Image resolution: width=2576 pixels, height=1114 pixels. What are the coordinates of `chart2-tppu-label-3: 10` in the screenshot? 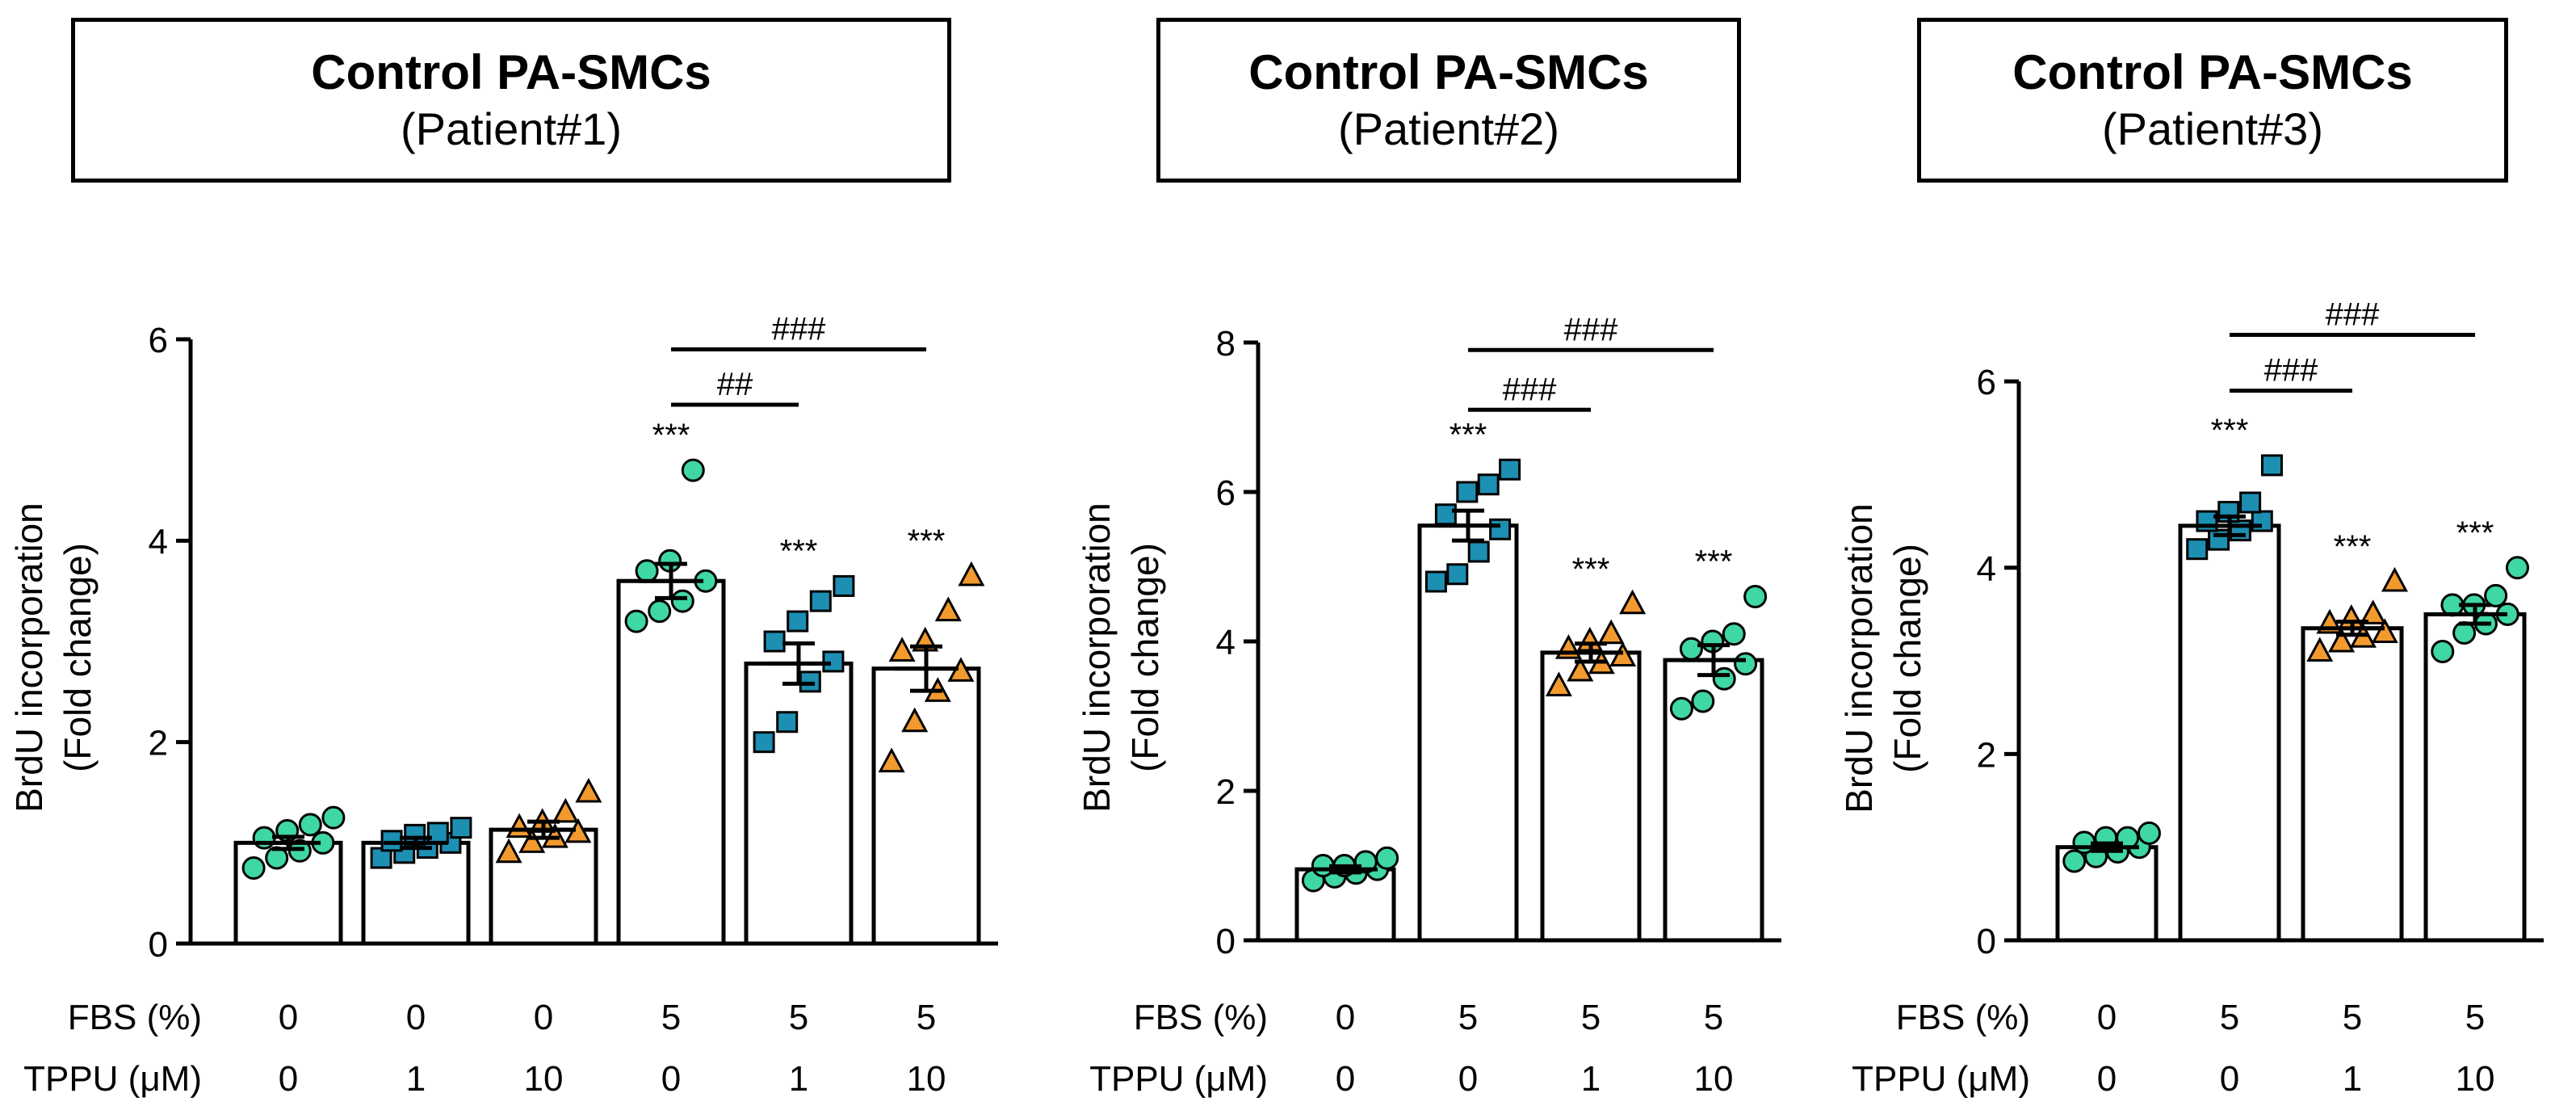 It's located at (1714, 1079).